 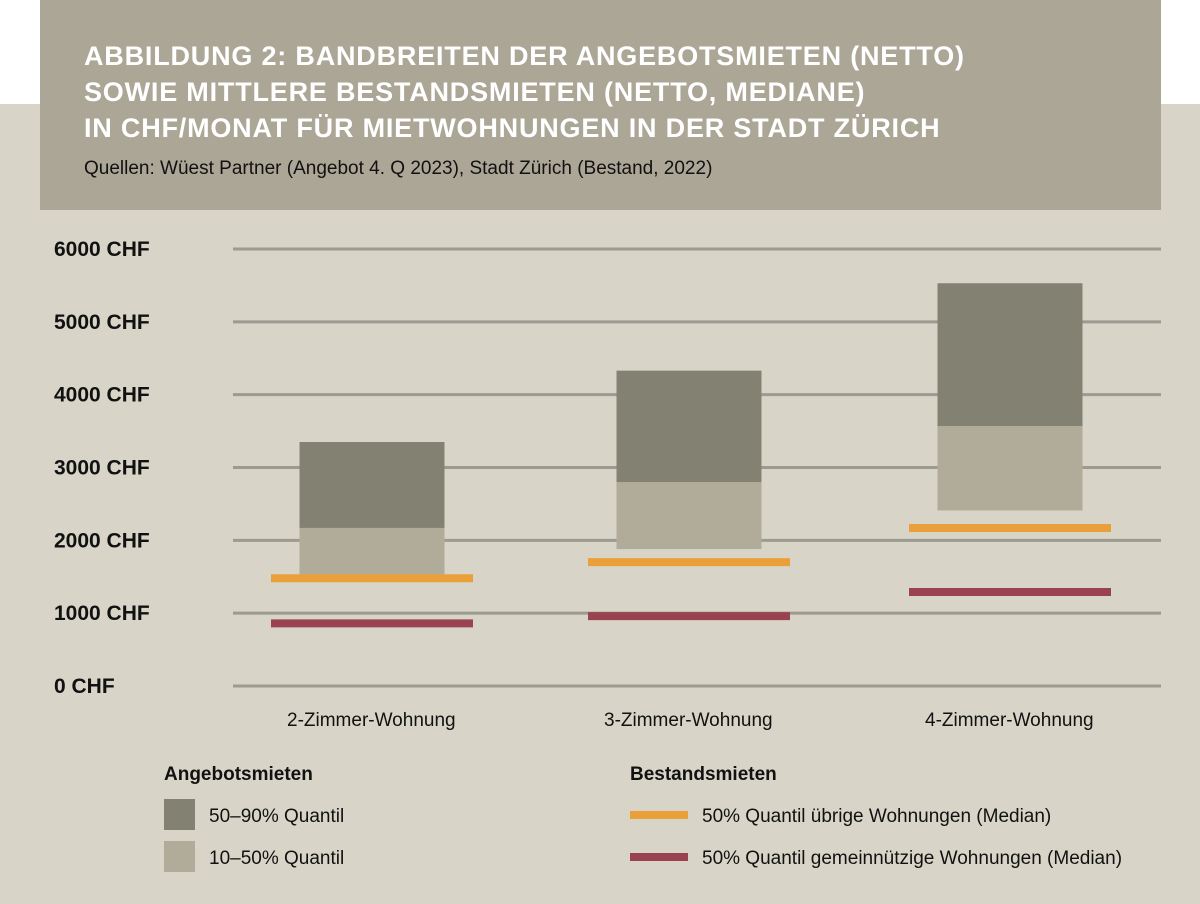 What do you see at coordinates (102, 249) in the screenshot?
I see `y-tick-label: 6000 CHF` at bounding box center [102, 249].